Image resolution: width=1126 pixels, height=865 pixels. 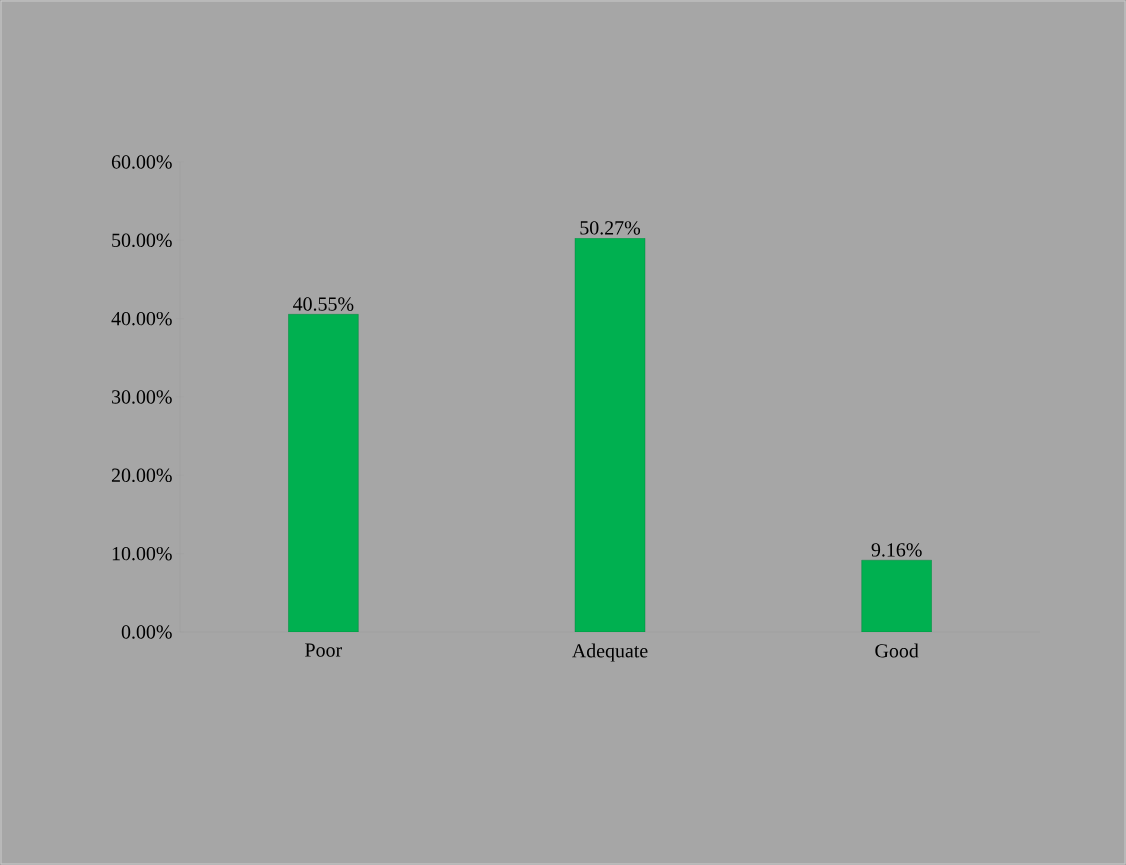 I want to click on y-tick-label: 0.00%, so click(x=146, y=632).